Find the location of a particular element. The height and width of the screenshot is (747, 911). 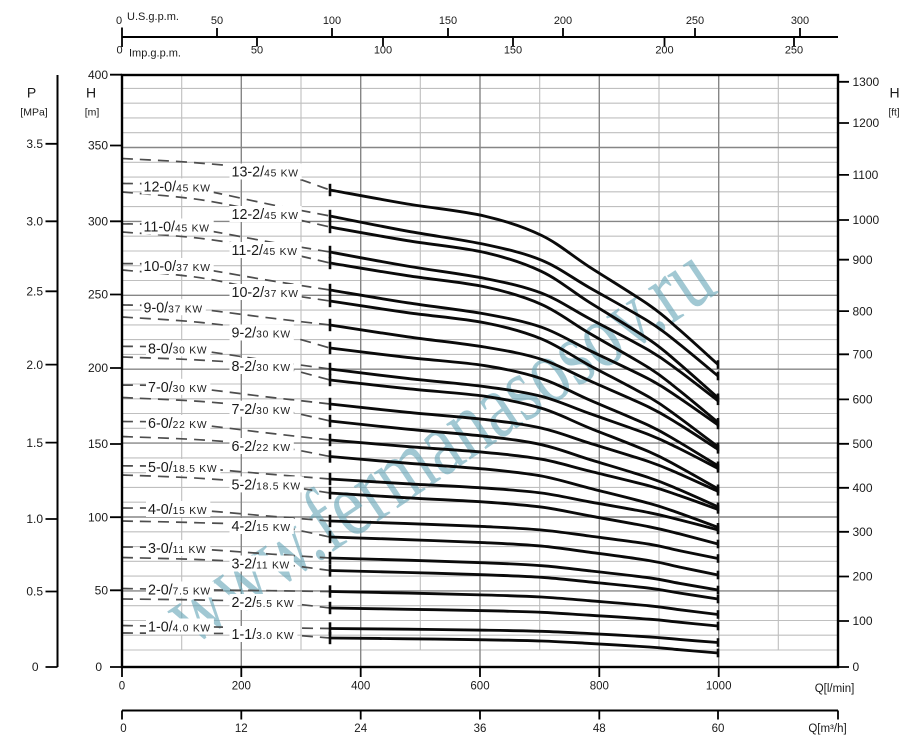

svg-text: 3.5 is located at coordinates (34, 144).